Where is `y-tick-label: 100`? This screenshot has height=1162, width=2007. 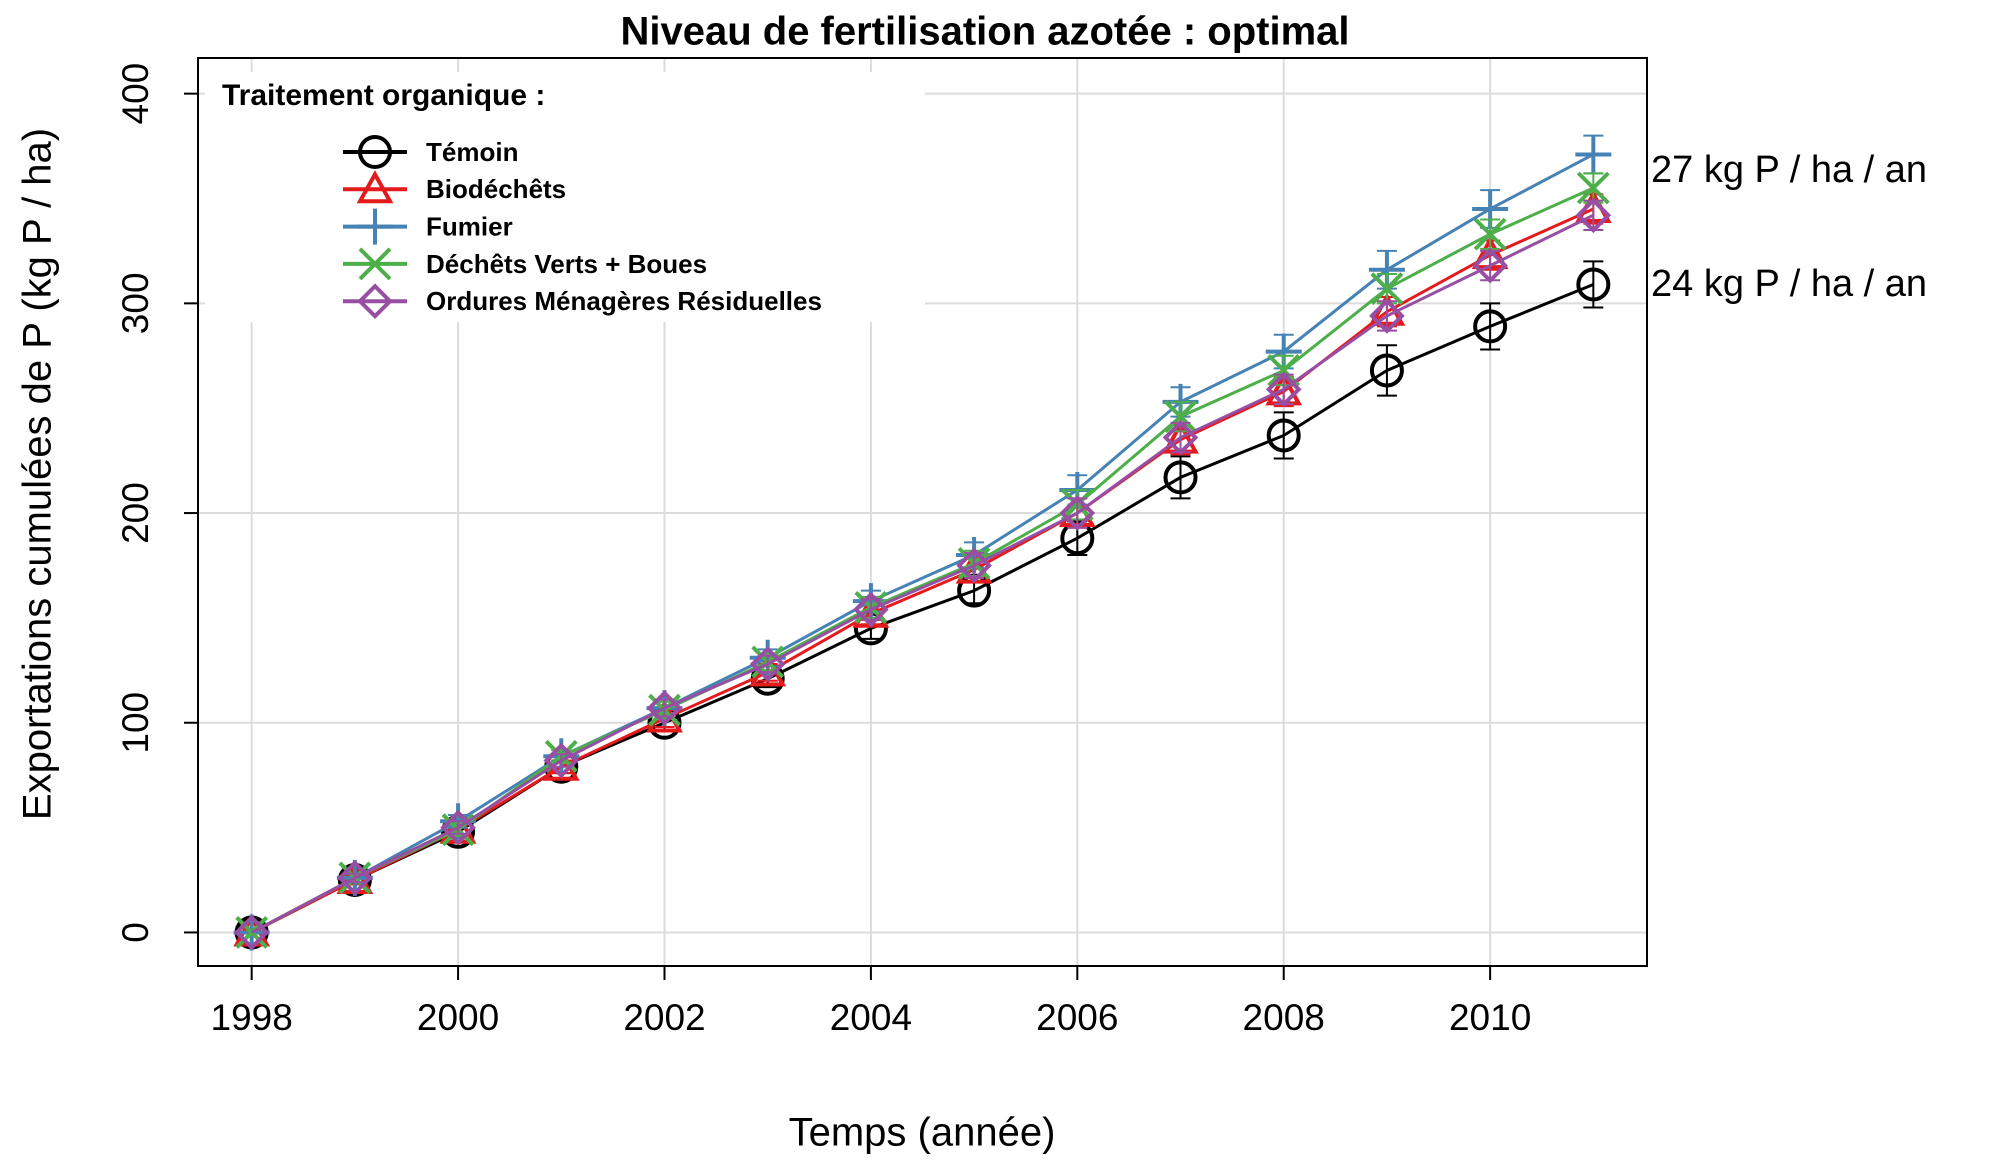
y-tick-label: 100 is located at coordinates (135, 723).